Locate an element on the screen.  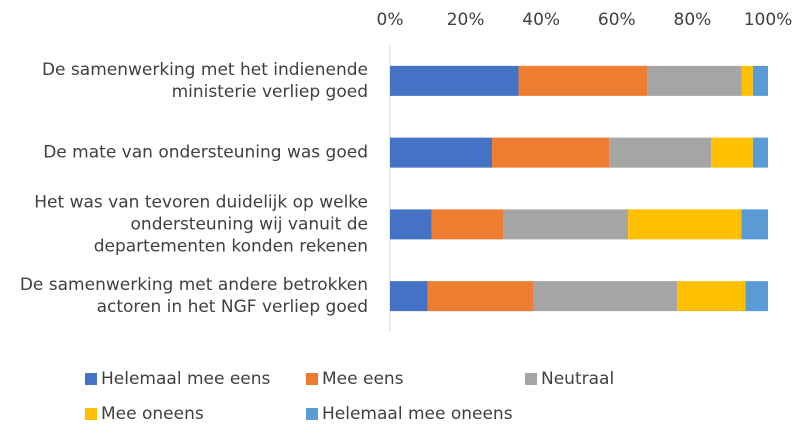
legend-label: Helemaal mee oneens is located at coordinates (417, 414).